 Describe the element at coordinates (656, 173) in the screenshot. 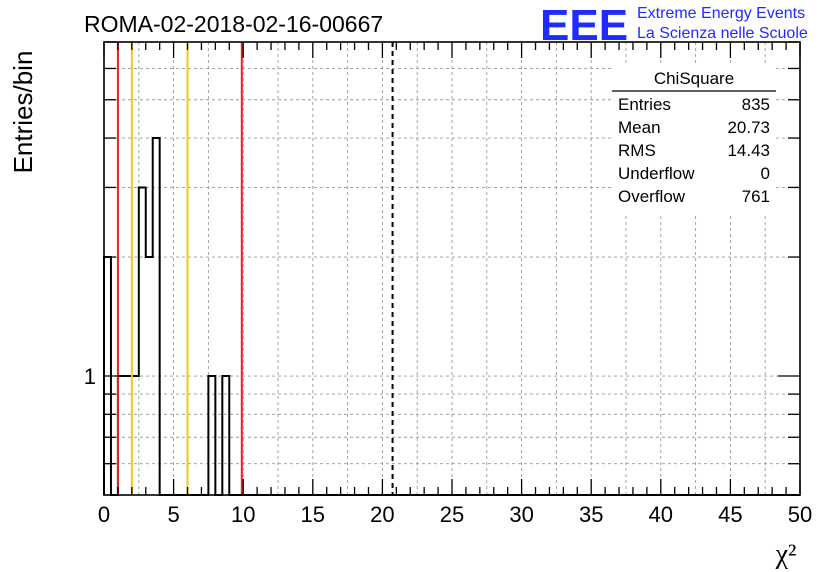

I see `stats-row-label: Underflow` at that location.